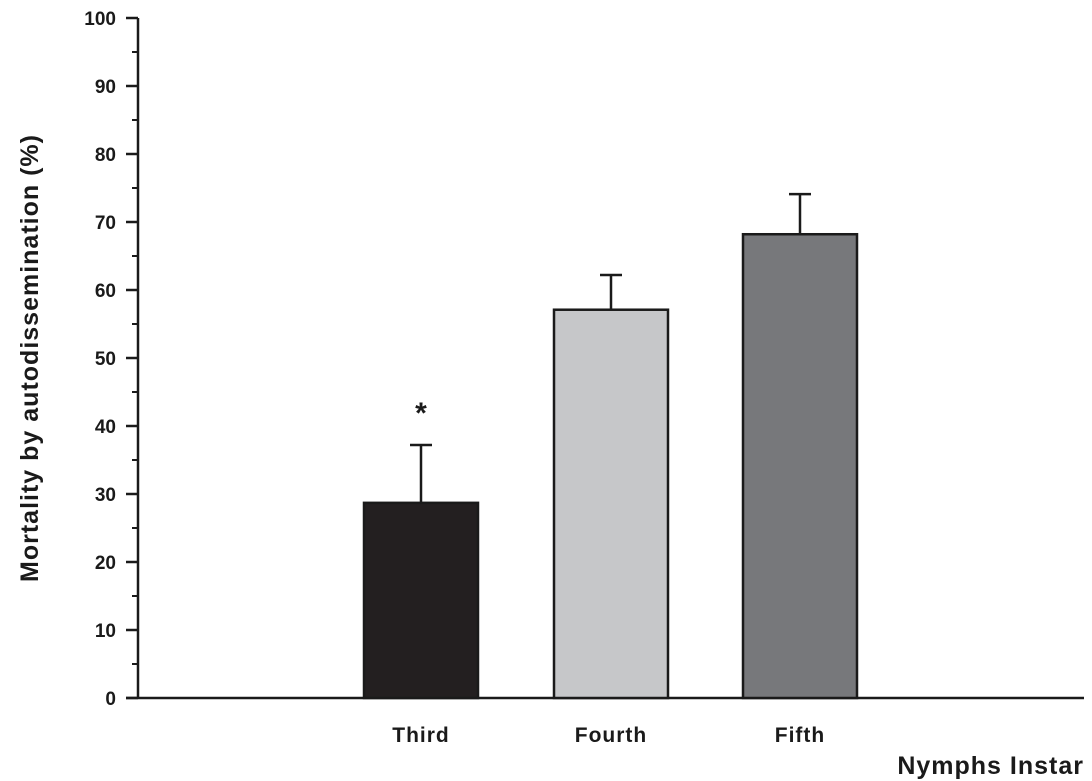  I want to click on y-axis: 0 10 20 30 40 50 60 70 80 90 100, so click(112, 359).